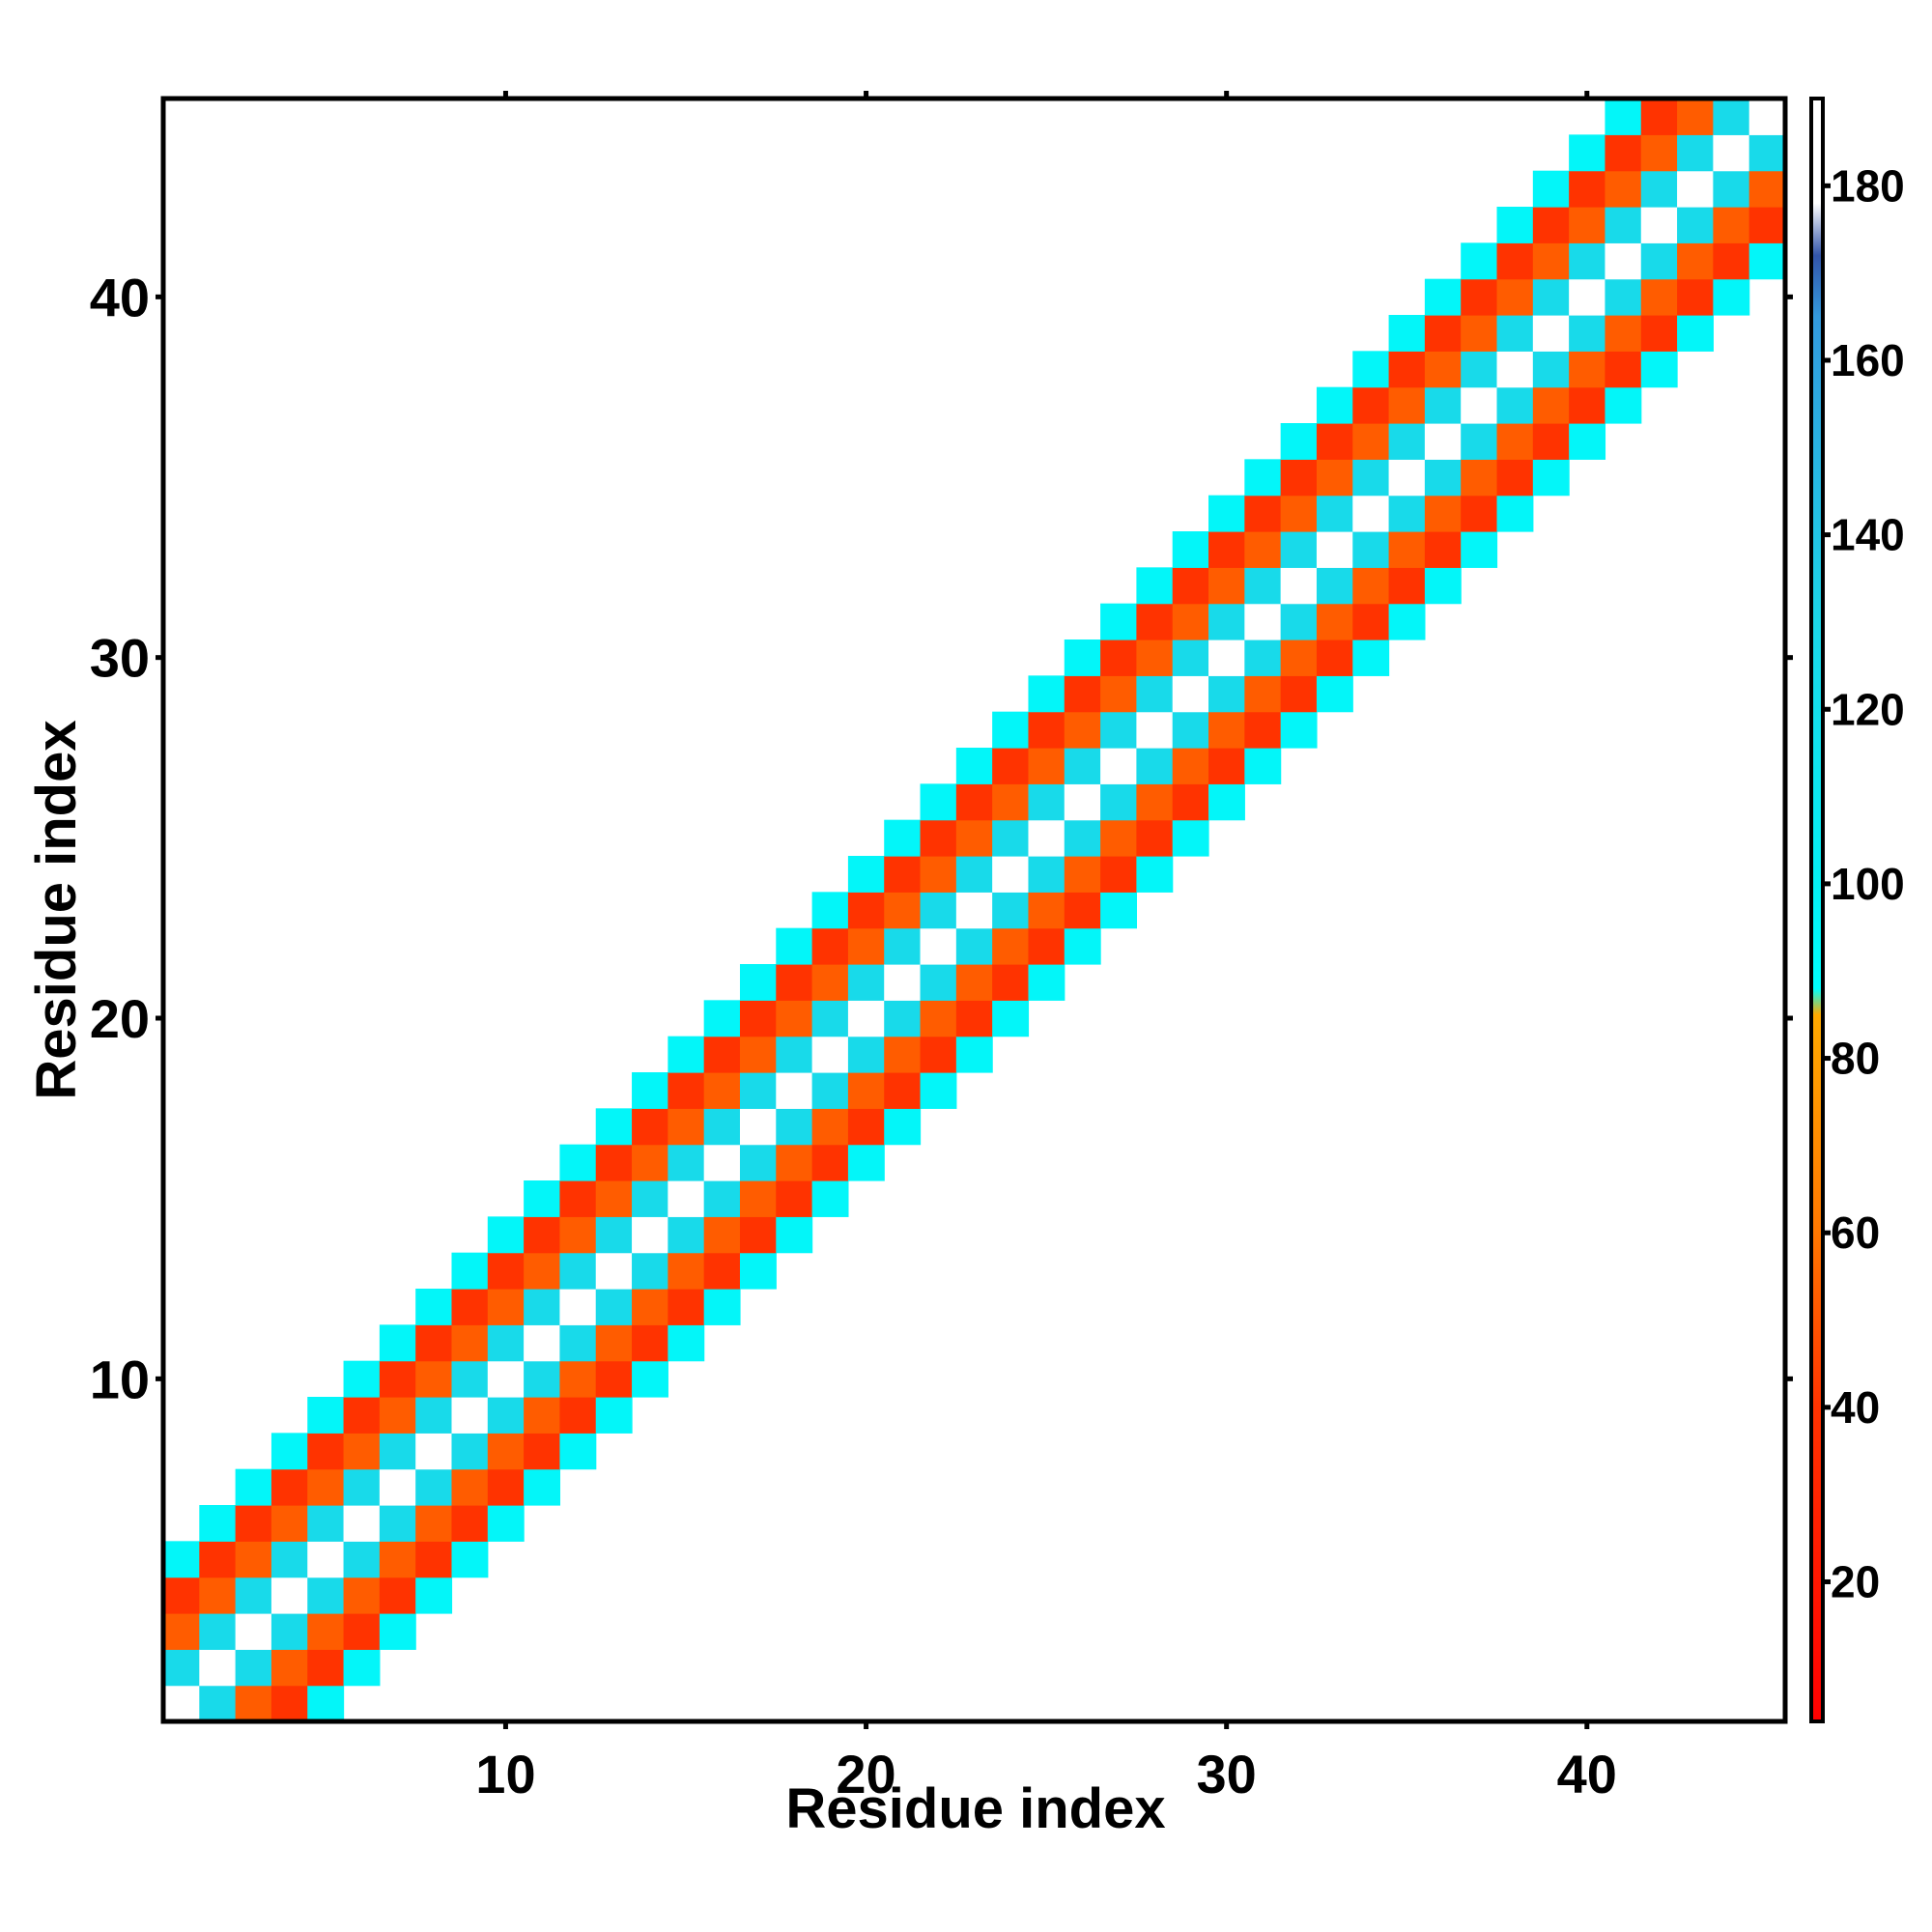 The height and width of the screenshot is (1932, 1932). I want to click on colorbar: 20 40 60 80 100 120 140 160 180, so click(1857, 910).